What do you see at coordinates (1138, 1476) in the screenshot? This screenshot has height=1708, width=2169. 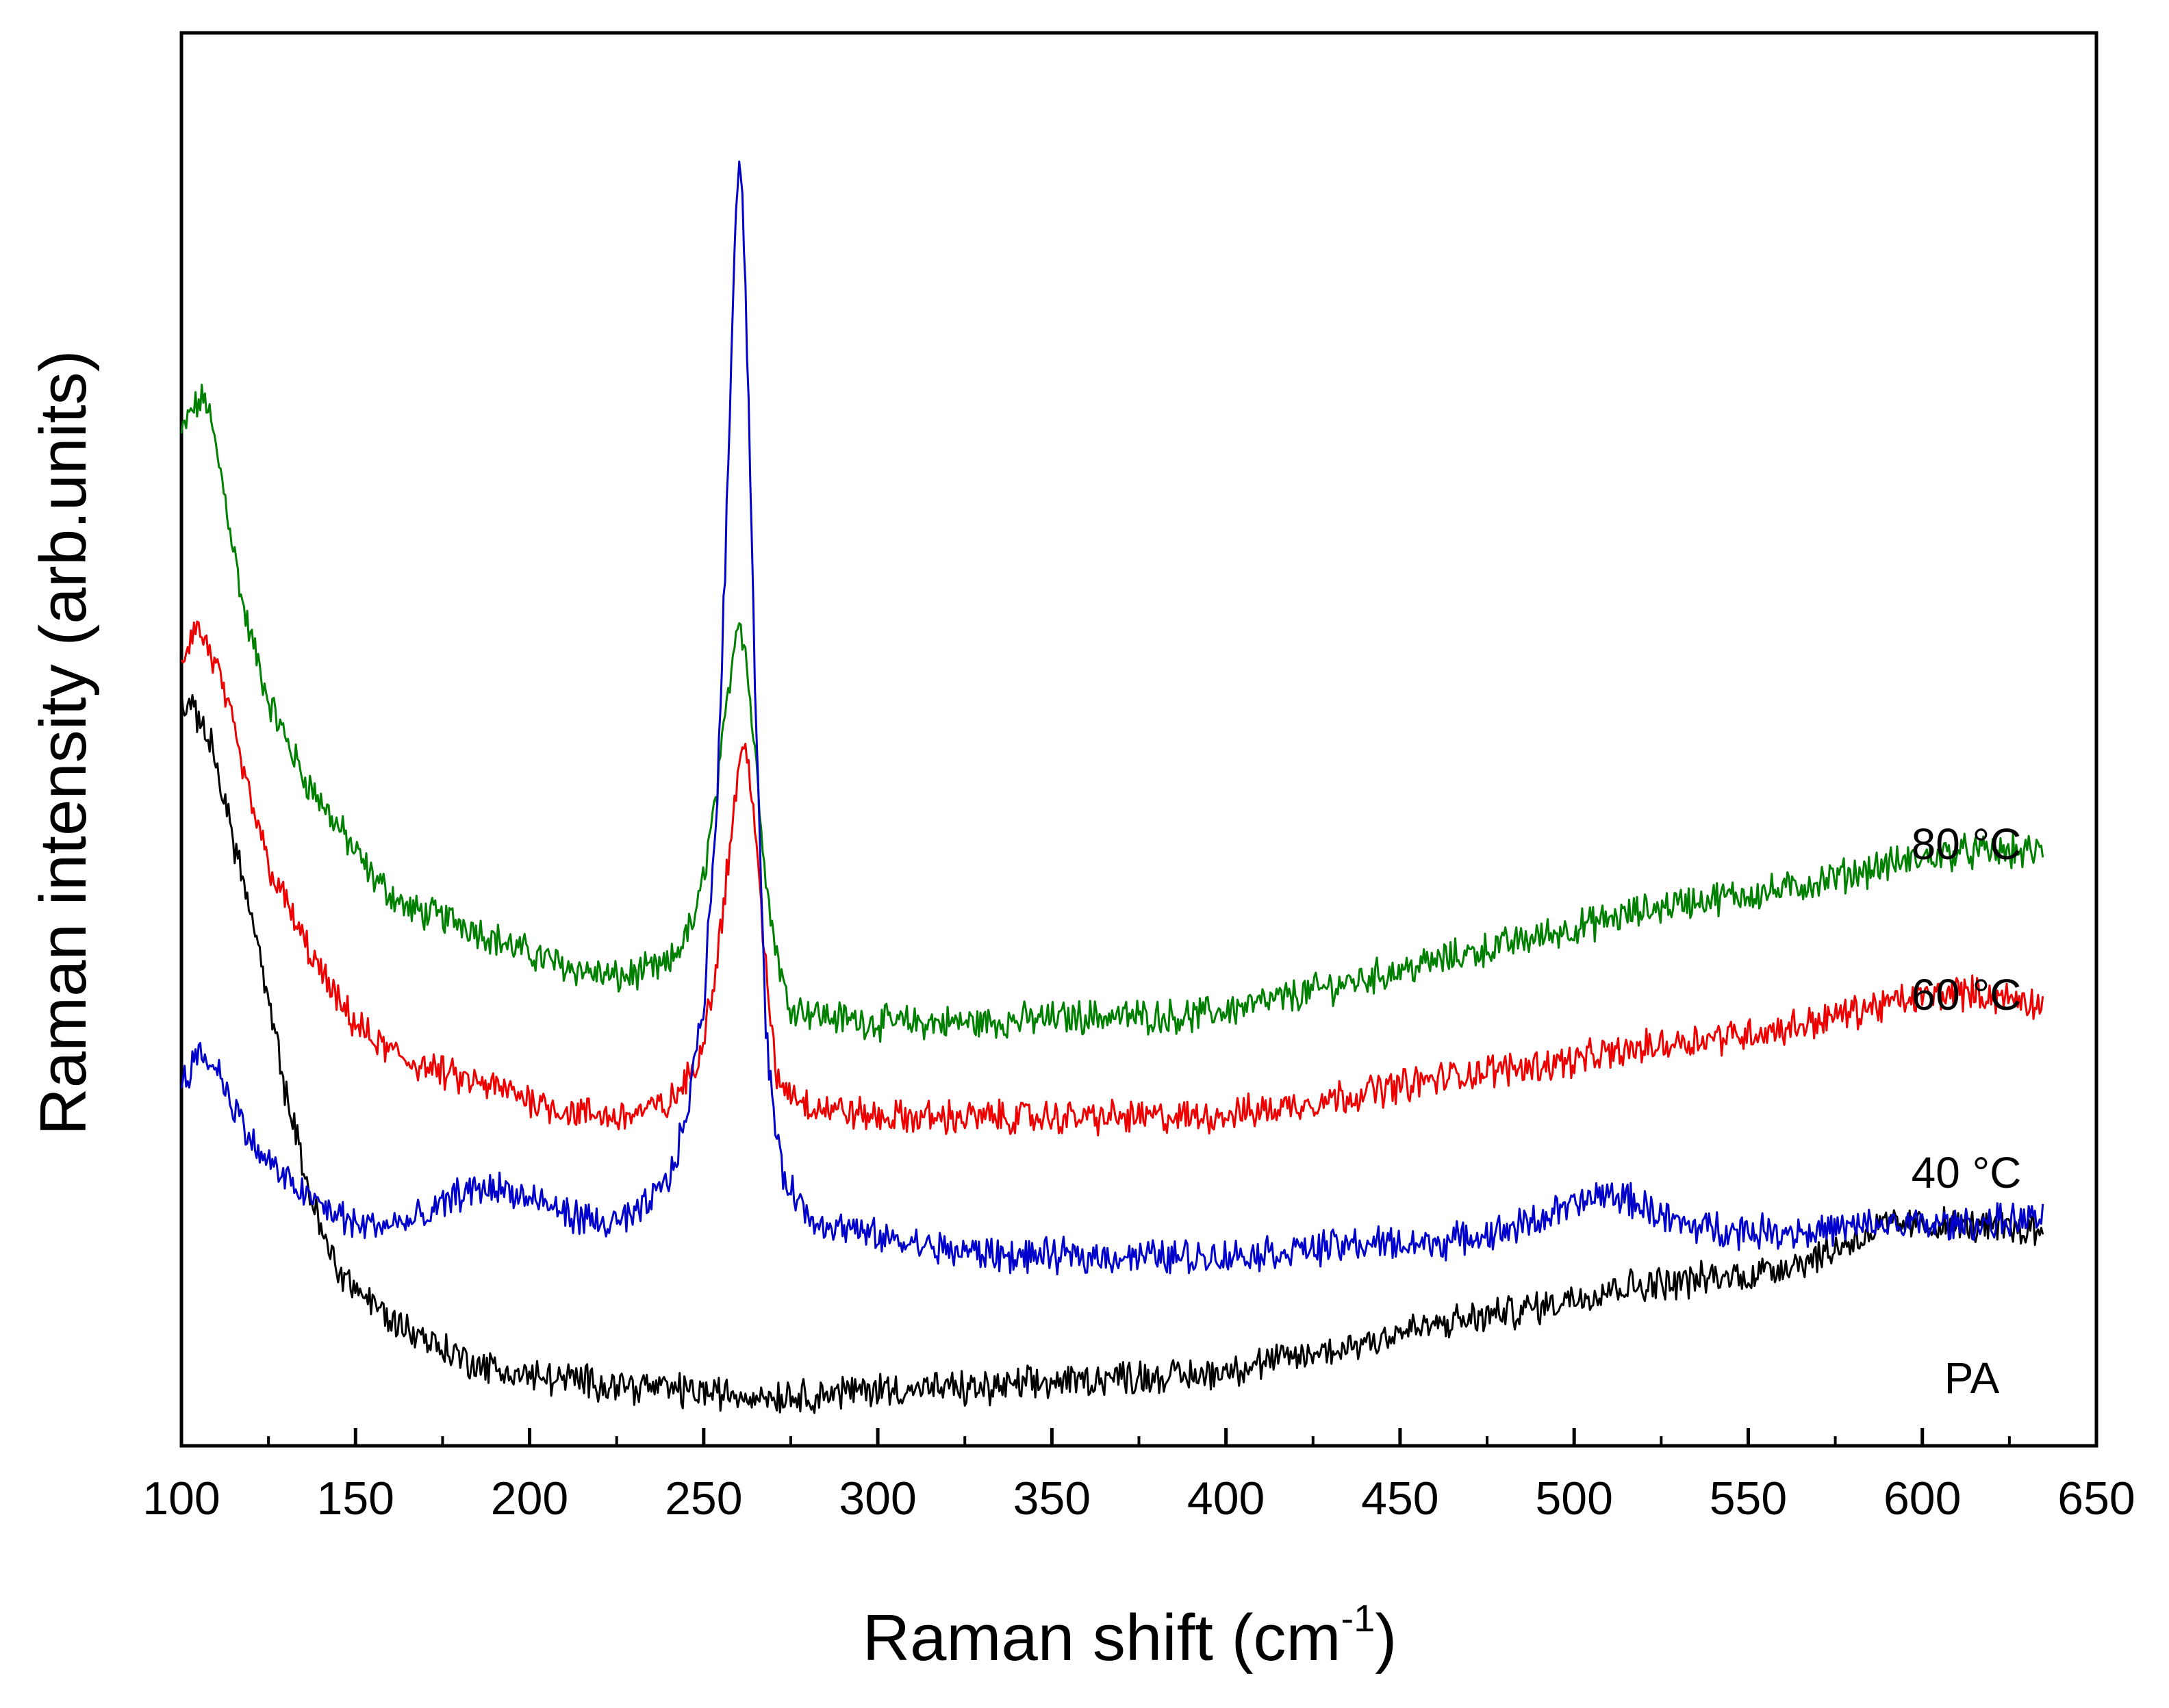 I see `x-axis-ticks: 100 150 200 250 300 350 400 450 500 550 600 650` at bounding box center [1138, 1476].